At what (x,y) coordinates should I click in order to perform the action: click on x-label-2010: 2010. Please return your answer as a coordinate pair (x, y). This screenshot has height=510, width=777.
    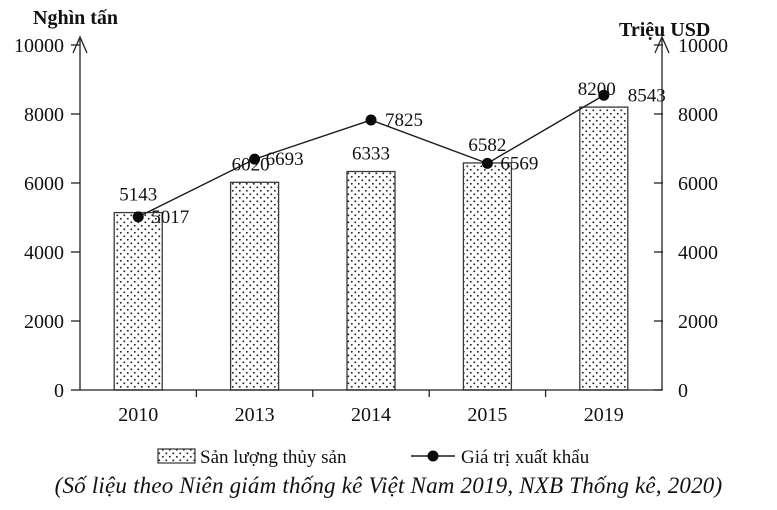
    Looking at the image, I should click on (138, 415).